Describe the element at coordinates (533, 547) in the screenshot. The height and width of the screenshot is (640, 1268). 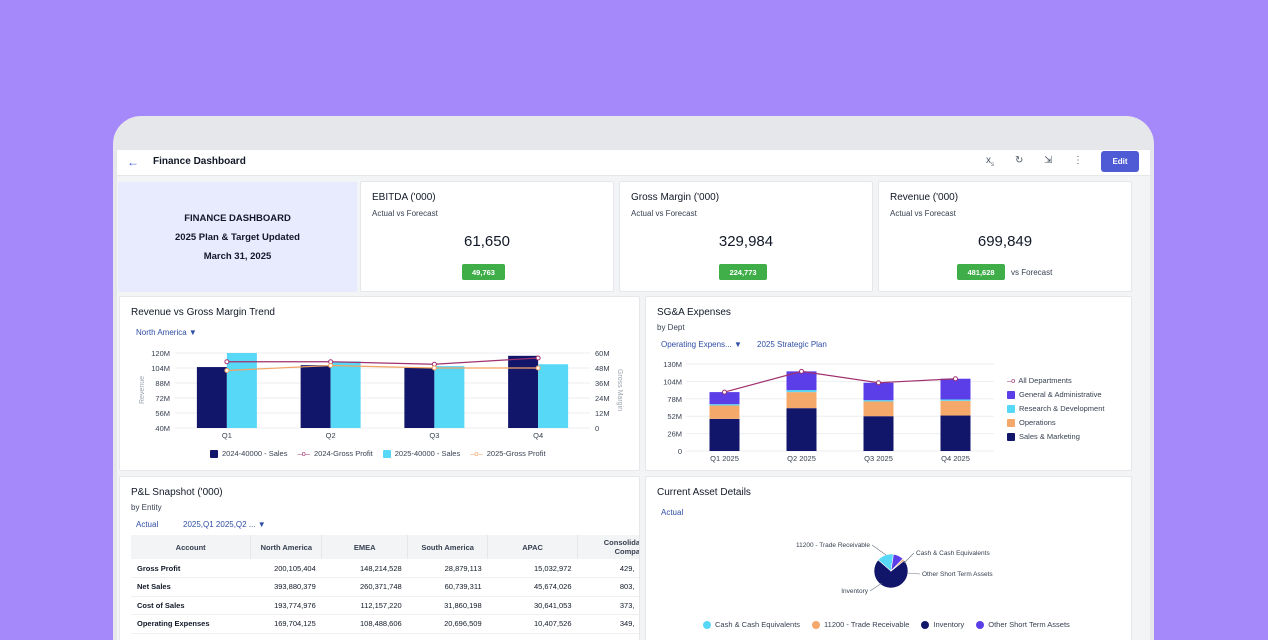
I see `column-header: APAC` at that location.